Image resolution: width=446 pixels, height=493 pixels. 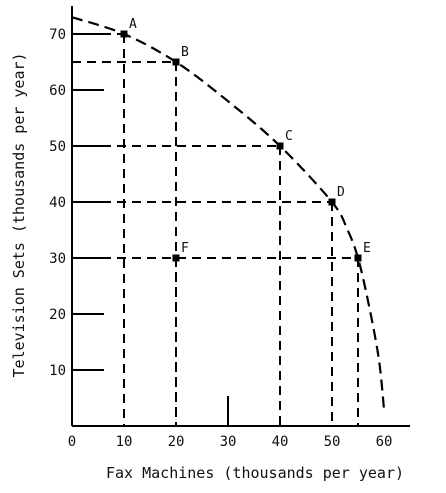 I want to click on x-tick-label: 0, so click(x=72, y=442).